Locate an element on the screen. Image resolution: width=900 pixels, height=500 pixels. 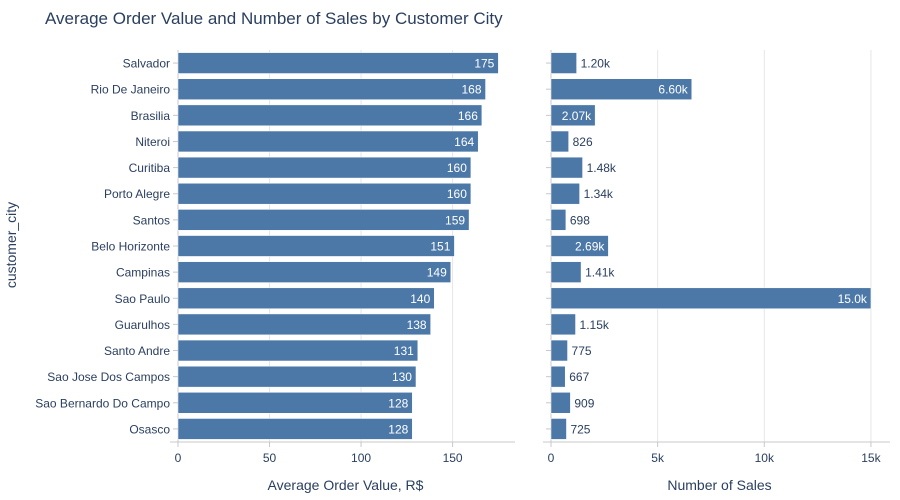
category-label: Brasilia is located at coordinates (151, 116).